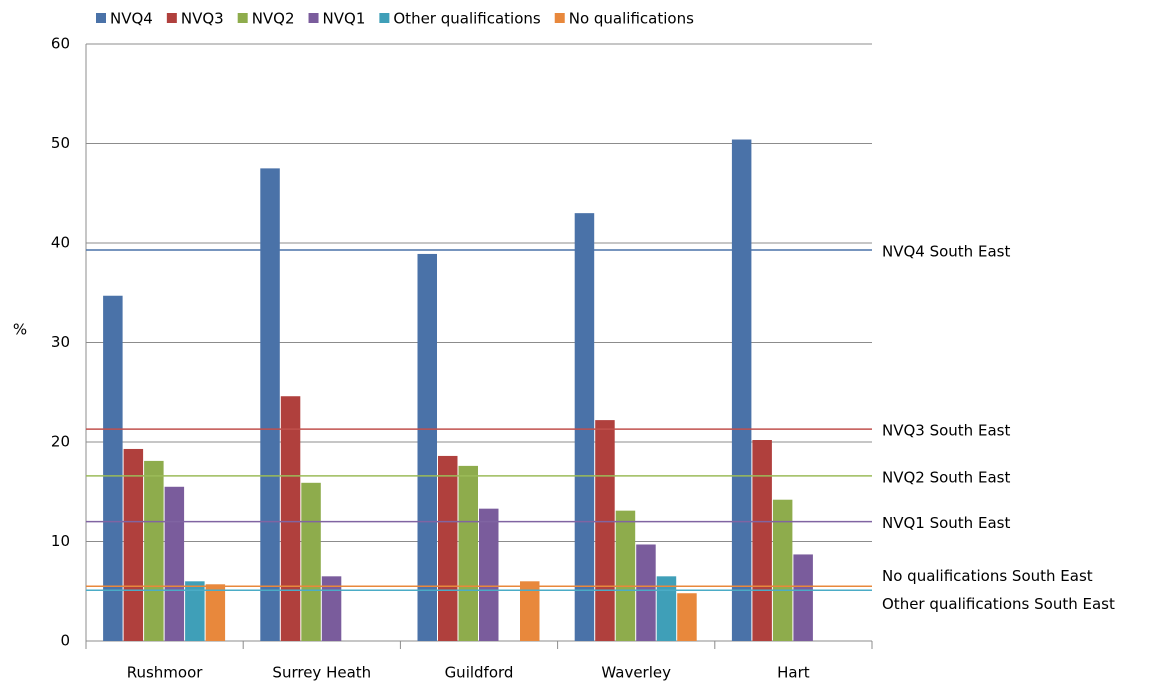 The image size is (1171, 684). Describe the element at coordinates (60, 44) in the screenshot. I see `y-tick-label: 60` at that location.